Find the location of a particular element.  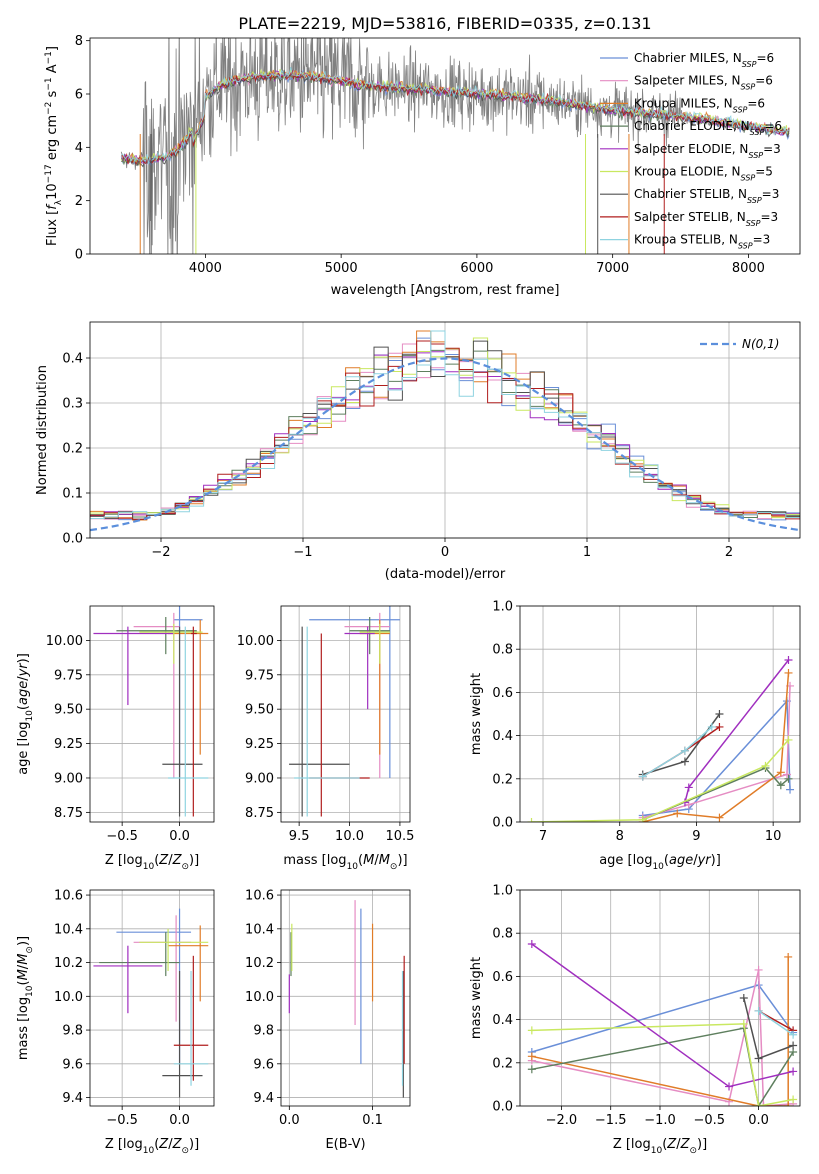

y-tick-label: 10.6 is located at coordinates (259, 896).